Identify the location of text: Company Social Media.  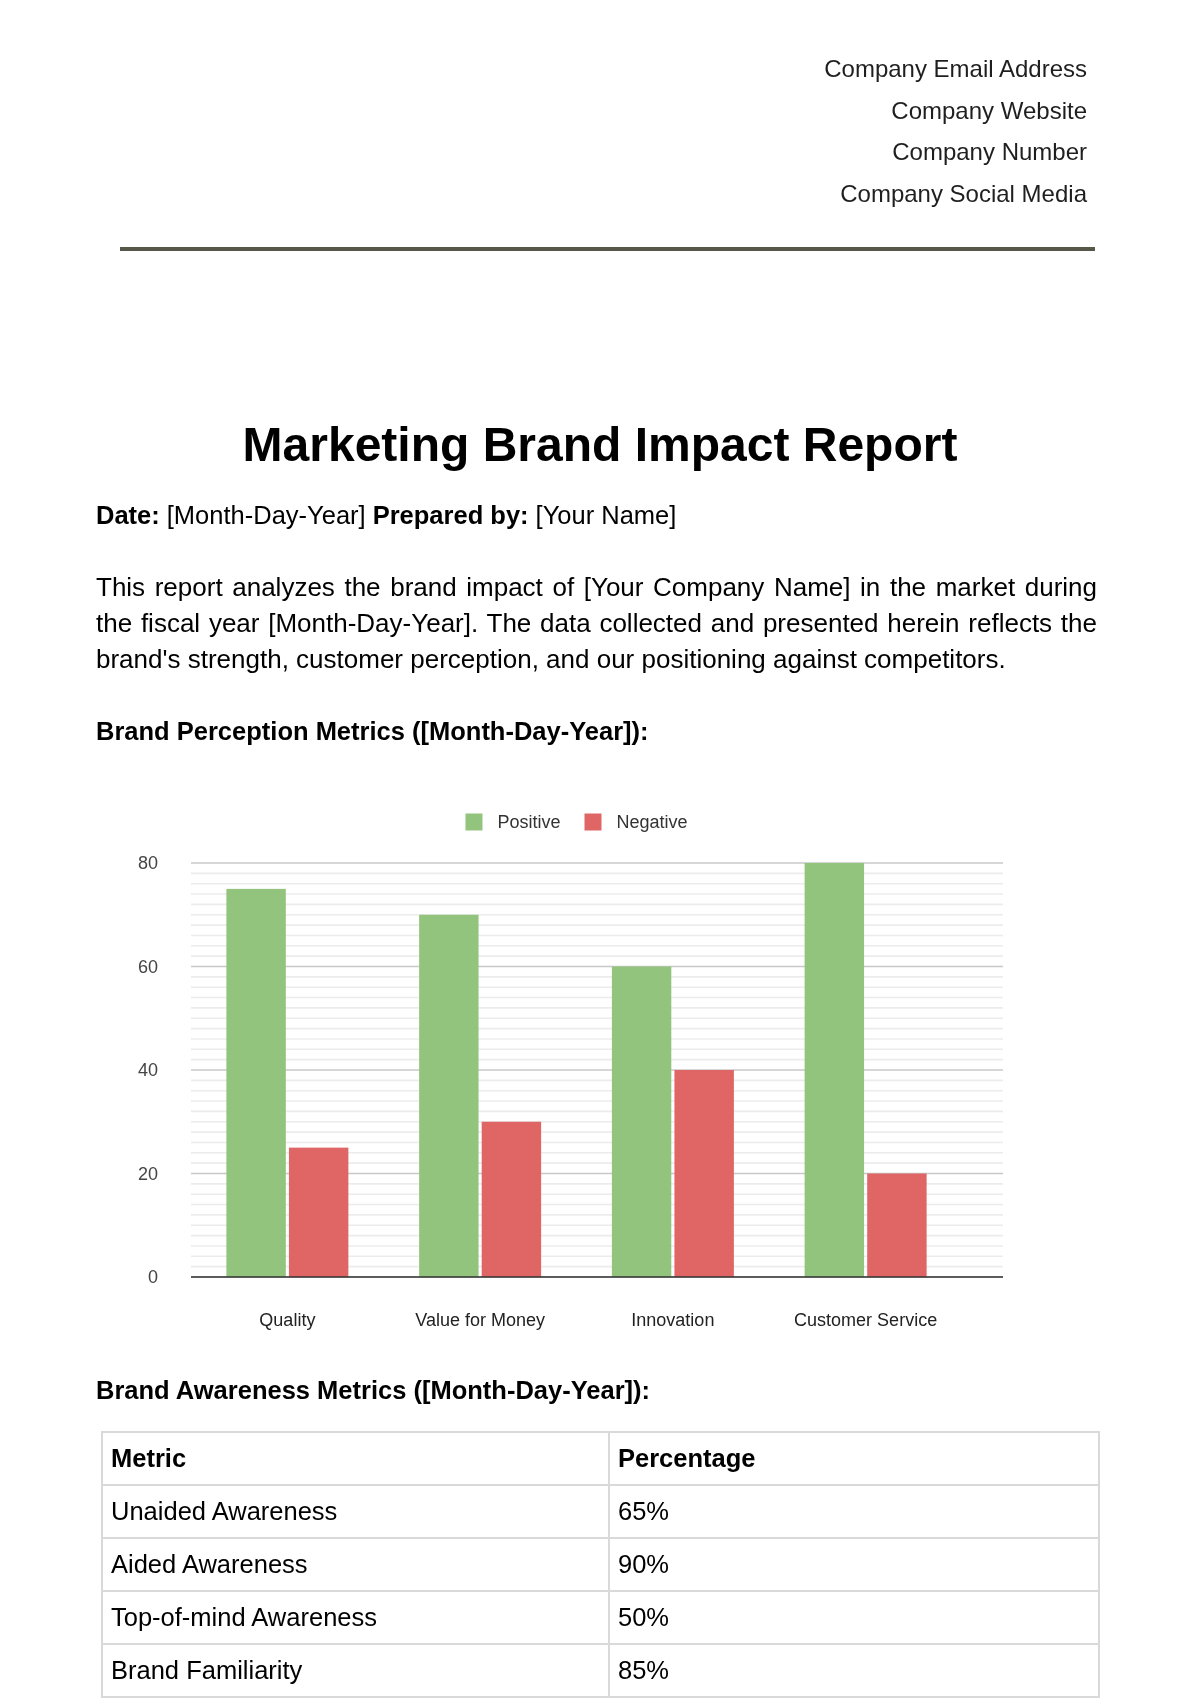
(963, 194).